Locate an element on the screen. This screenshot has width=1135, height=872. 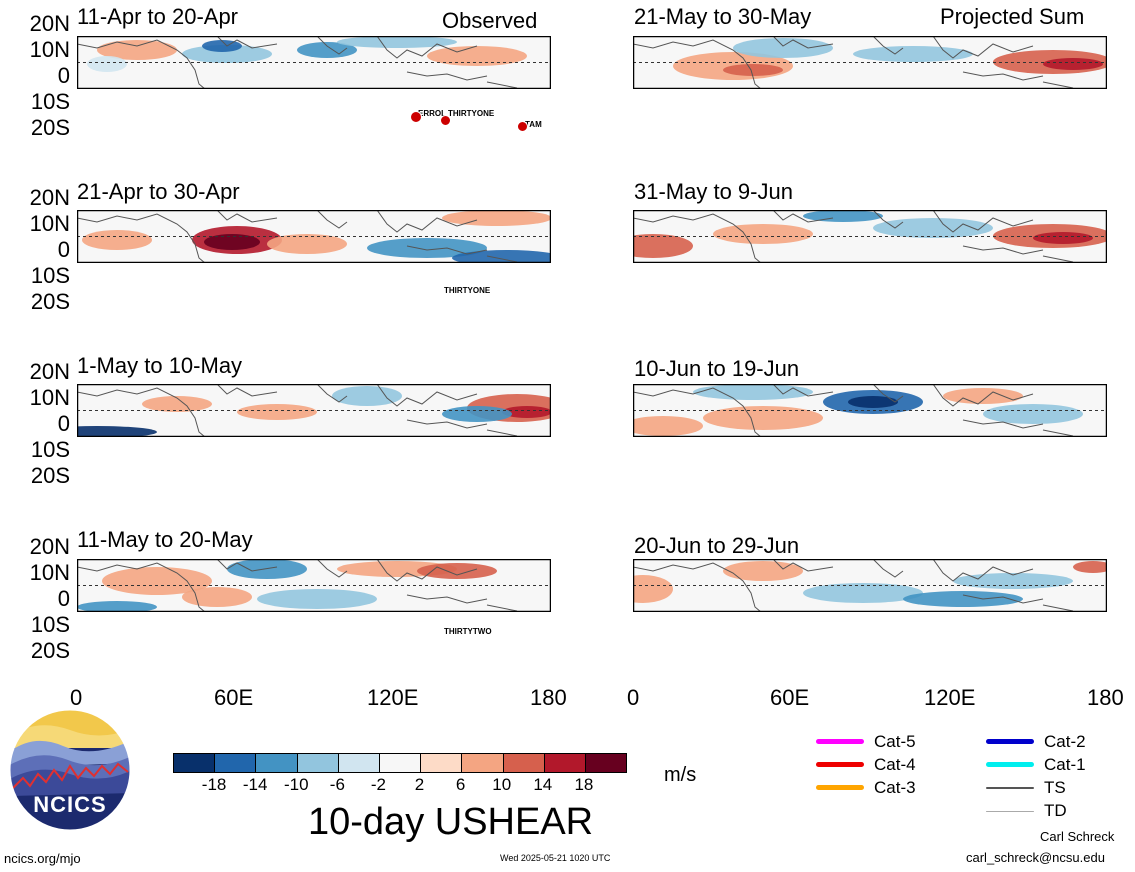
projected-header: Projected Sum is located at coordinates (1012, 16).